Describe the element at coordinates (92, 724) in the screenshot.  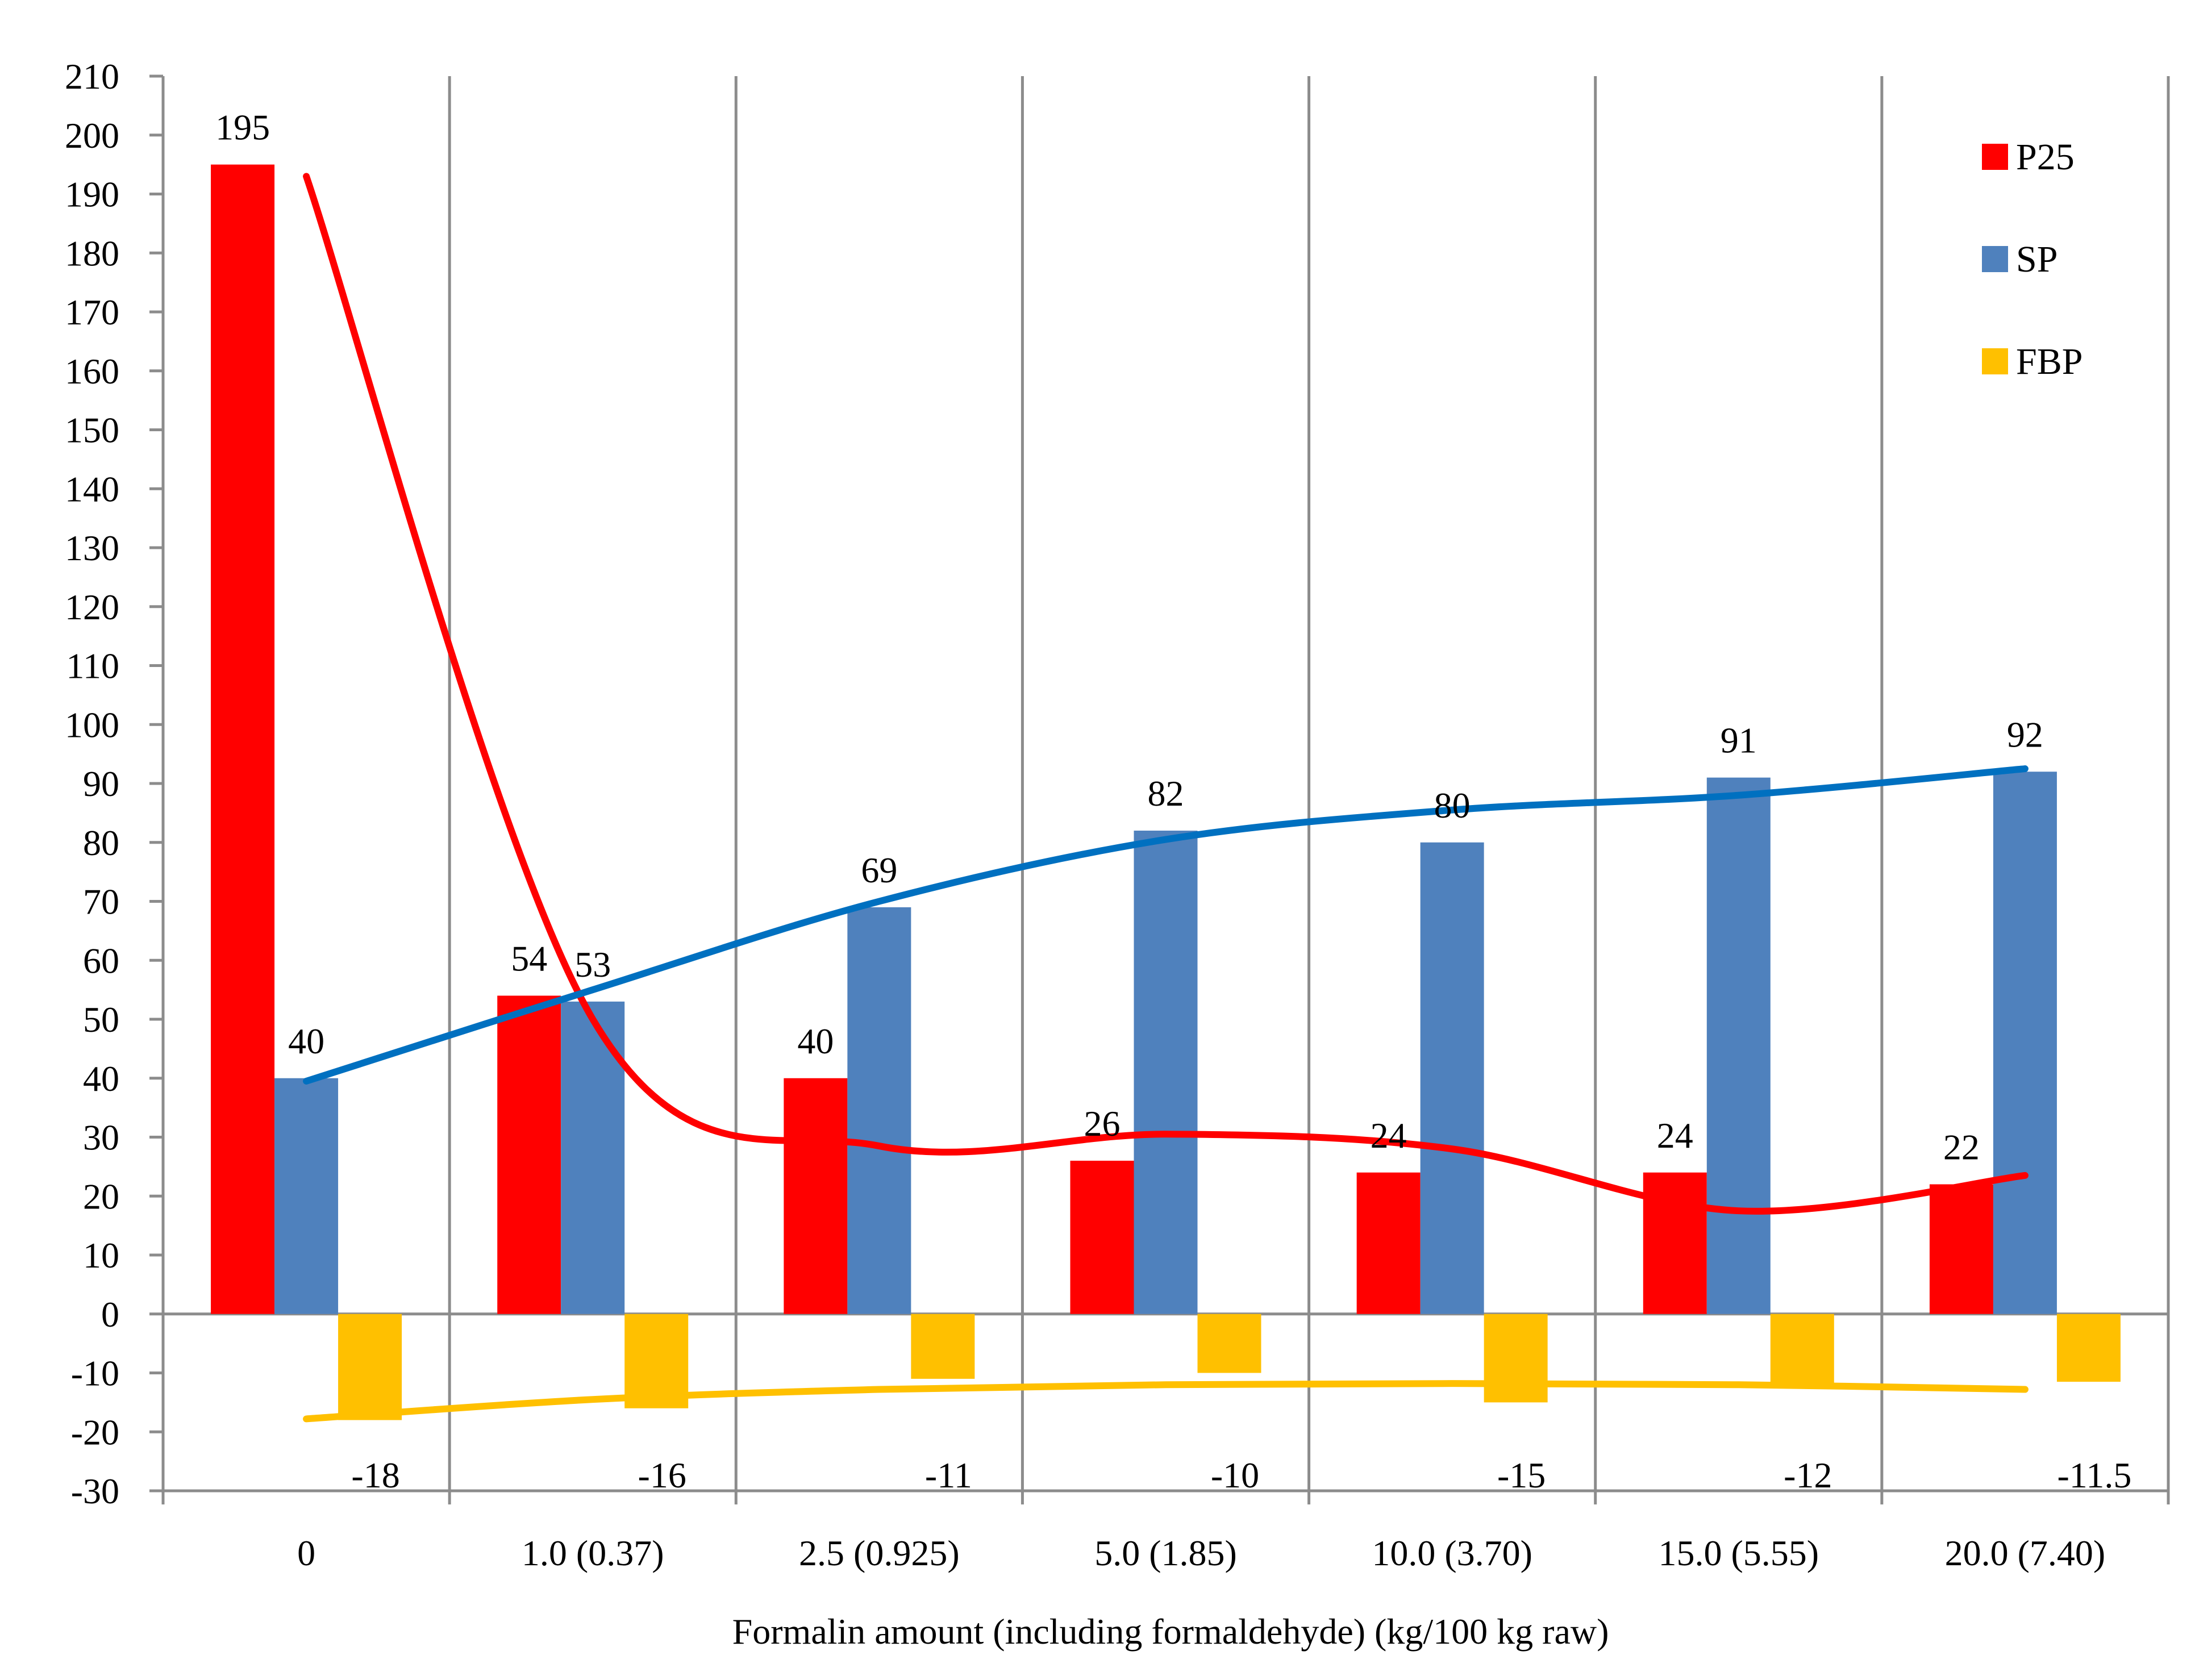
I see `y-tick-label: 100` at that location.